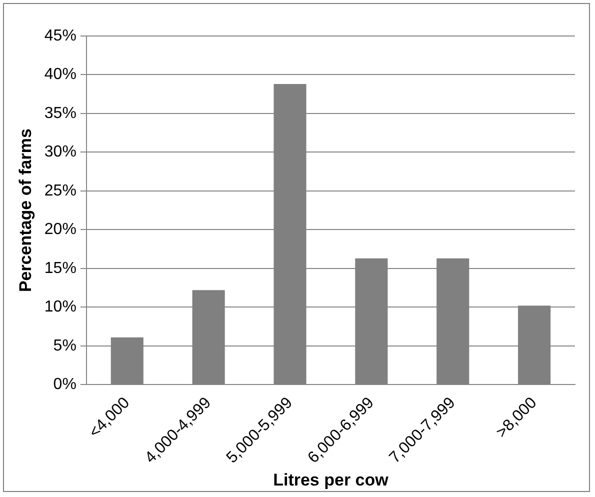 This screenshot has height=497, width=595. What do you see at coordinates (64, 345) in the screenshot?
I see `y-tick-label: 5%` at bounding box center [64, 345].